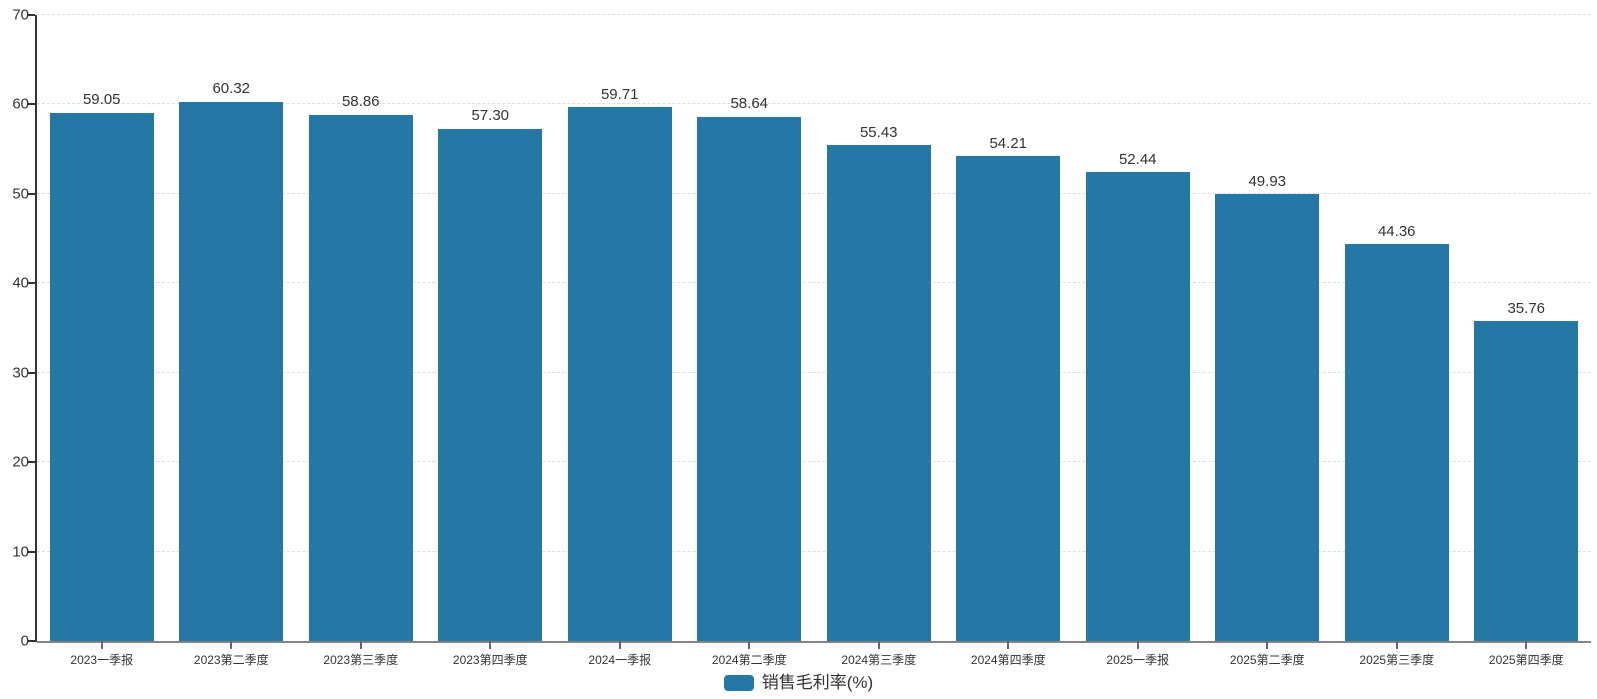 The width and height of the screenshot is (1597, 699). I want to click on y-axis-labels: 0 10 20 30 40 50 60 70, so click(15, 328).